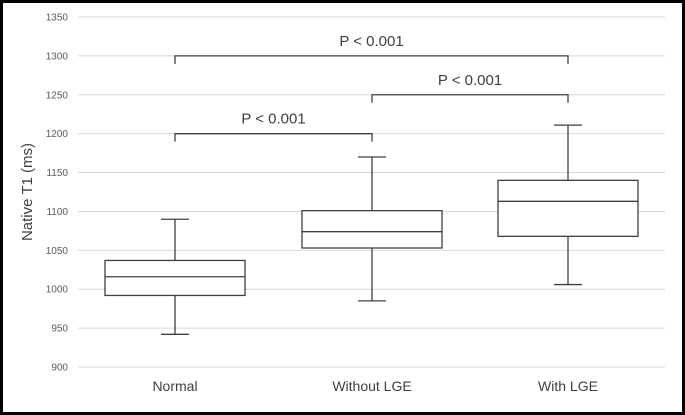  Describe the element at coordinates (57, 290) in the screenshot. I see `y-tick-label: 1000` at that location.